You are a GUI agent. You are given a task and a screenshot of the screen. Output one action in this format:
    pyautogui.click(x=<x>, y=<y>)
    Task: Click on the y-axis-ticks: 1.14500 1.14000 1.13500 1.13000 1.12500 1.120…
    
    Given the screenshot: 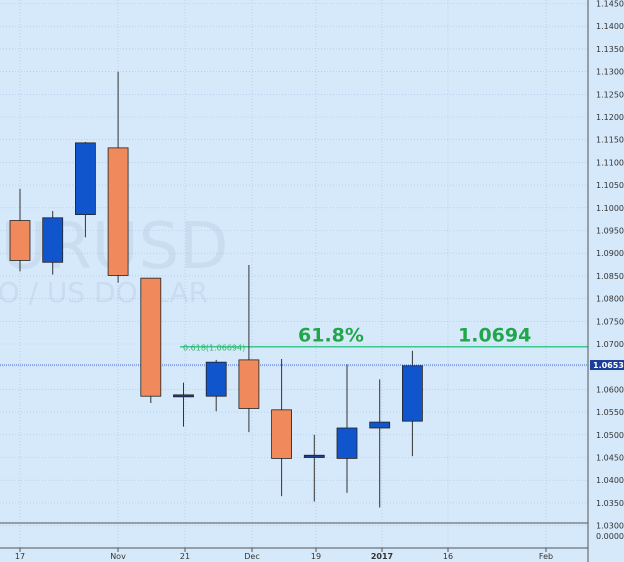 What is the action you would take?
    pyautogui.click(x=610, y=265)
    